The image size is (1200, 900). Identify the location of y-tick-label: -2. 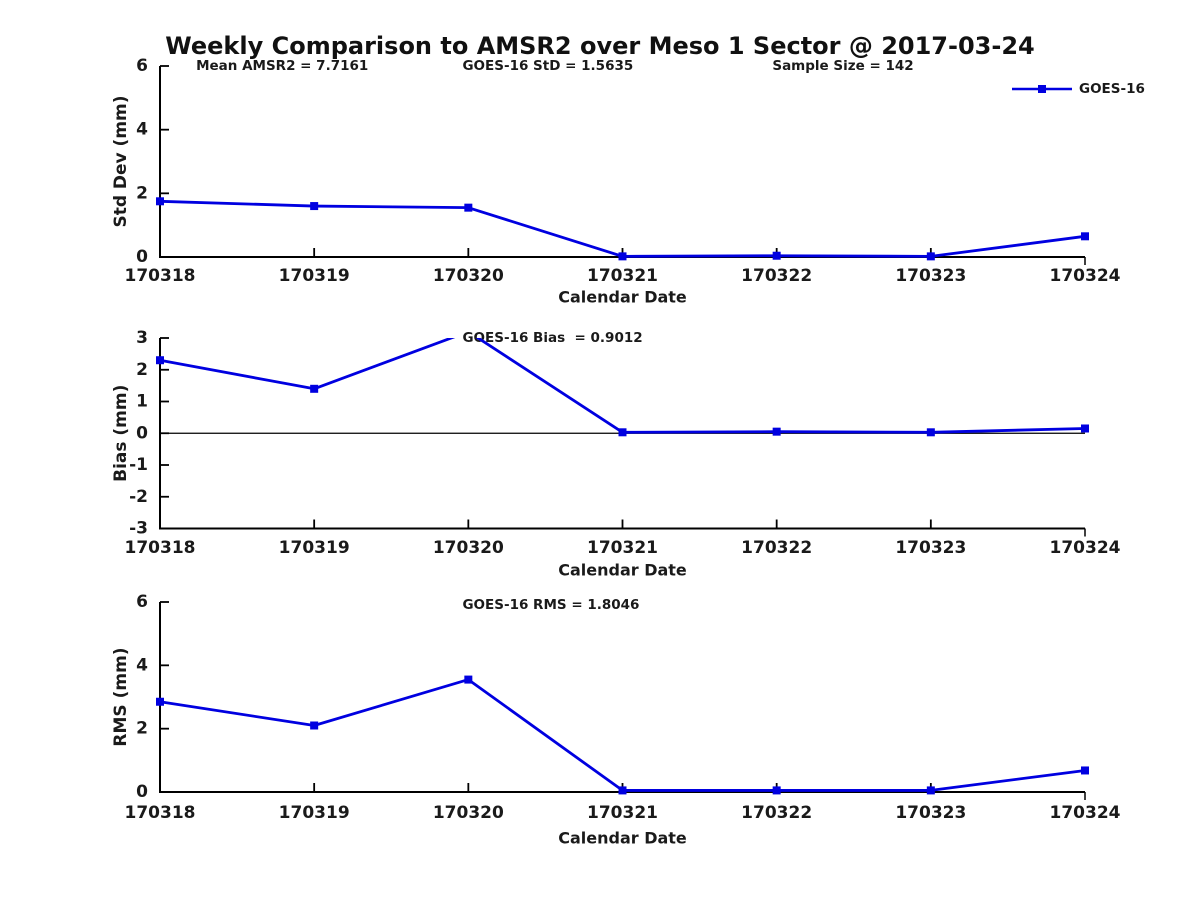
(138, 497).